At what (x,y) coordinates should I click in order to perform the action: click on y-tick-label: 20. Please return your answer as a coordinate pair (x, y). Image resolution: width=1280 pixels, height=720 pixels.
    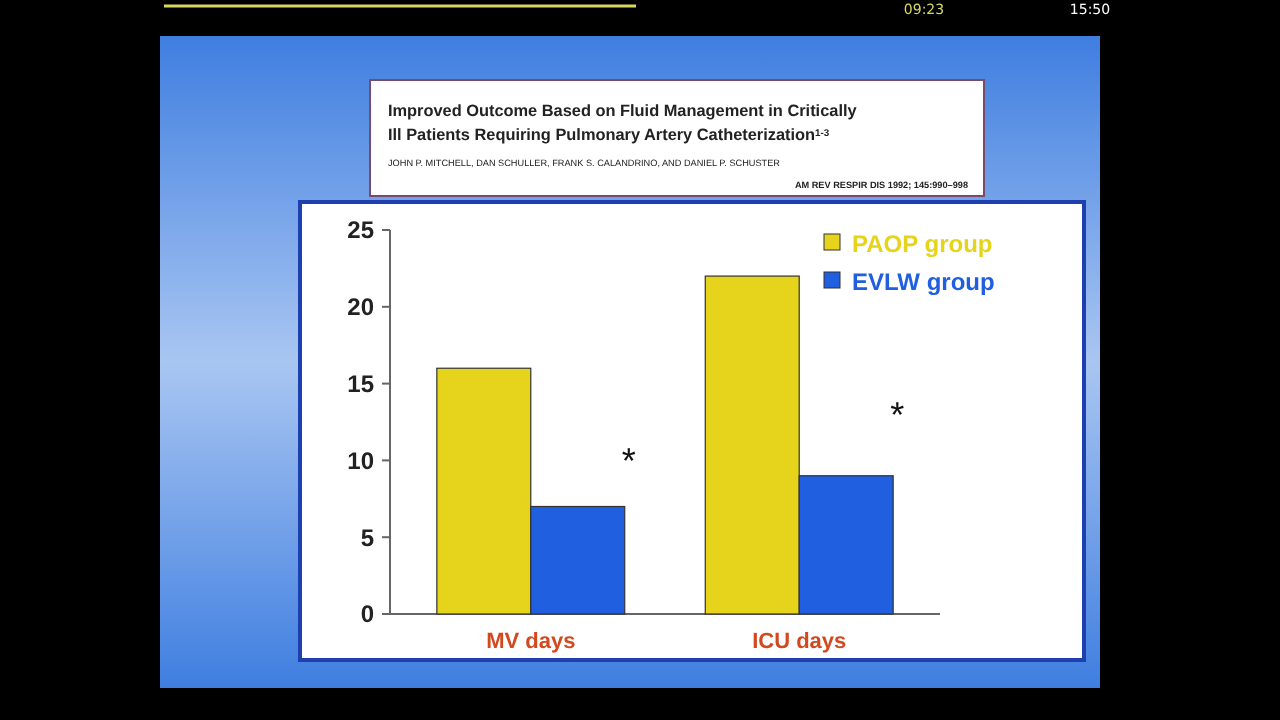
    Looking at the image, I should click on (361, 307).